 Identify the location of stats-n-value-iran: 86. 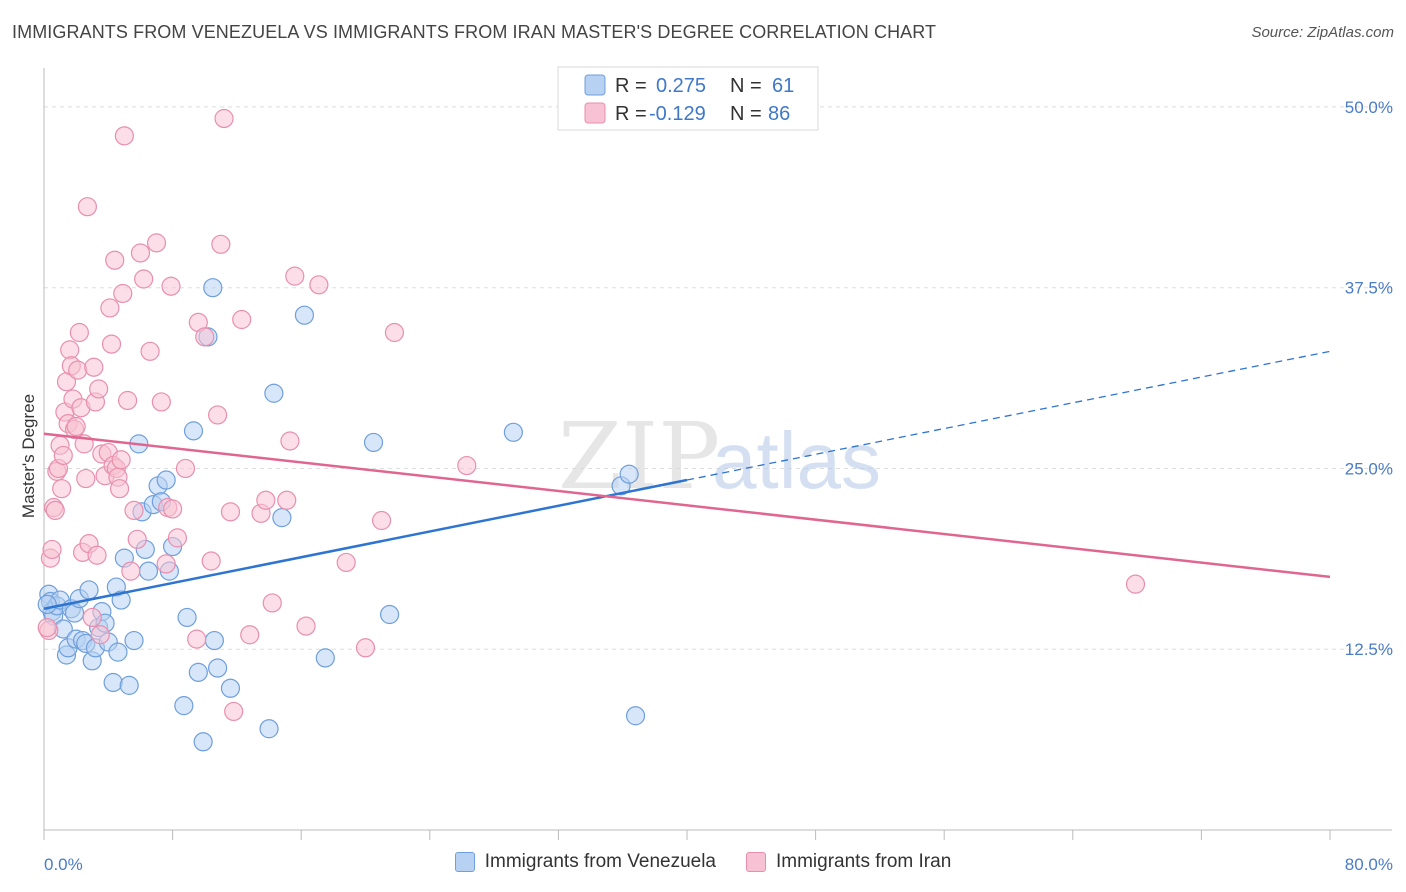
(779, 114).